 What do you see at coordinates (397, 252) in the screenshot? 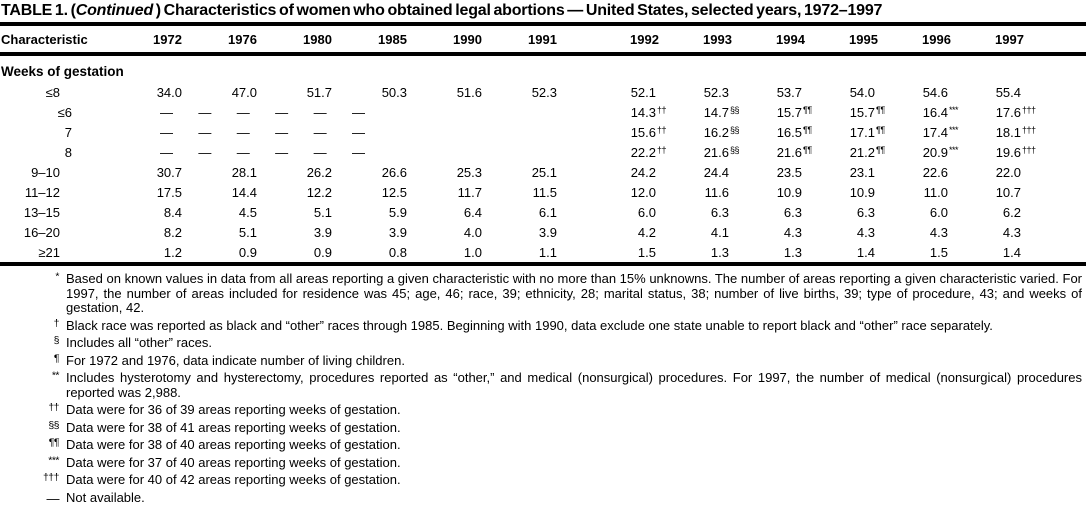
I see `value-cell: 0.8` at bounding box center [397, 252].